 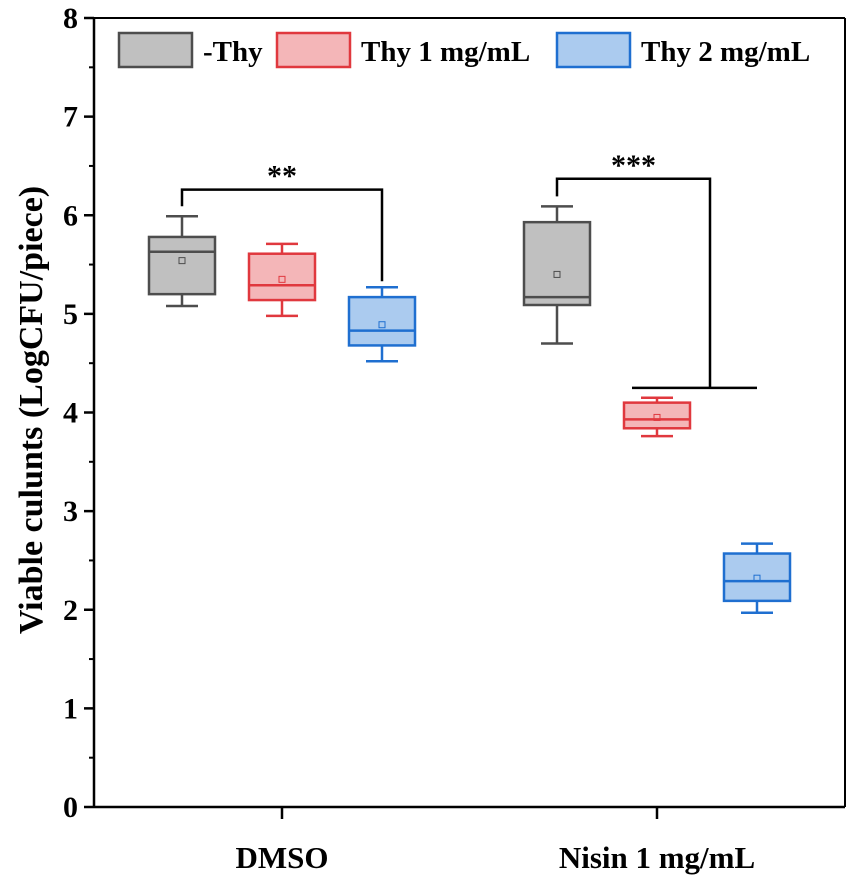 I want to click on significance-stars: **, so click(x=282, y=176).